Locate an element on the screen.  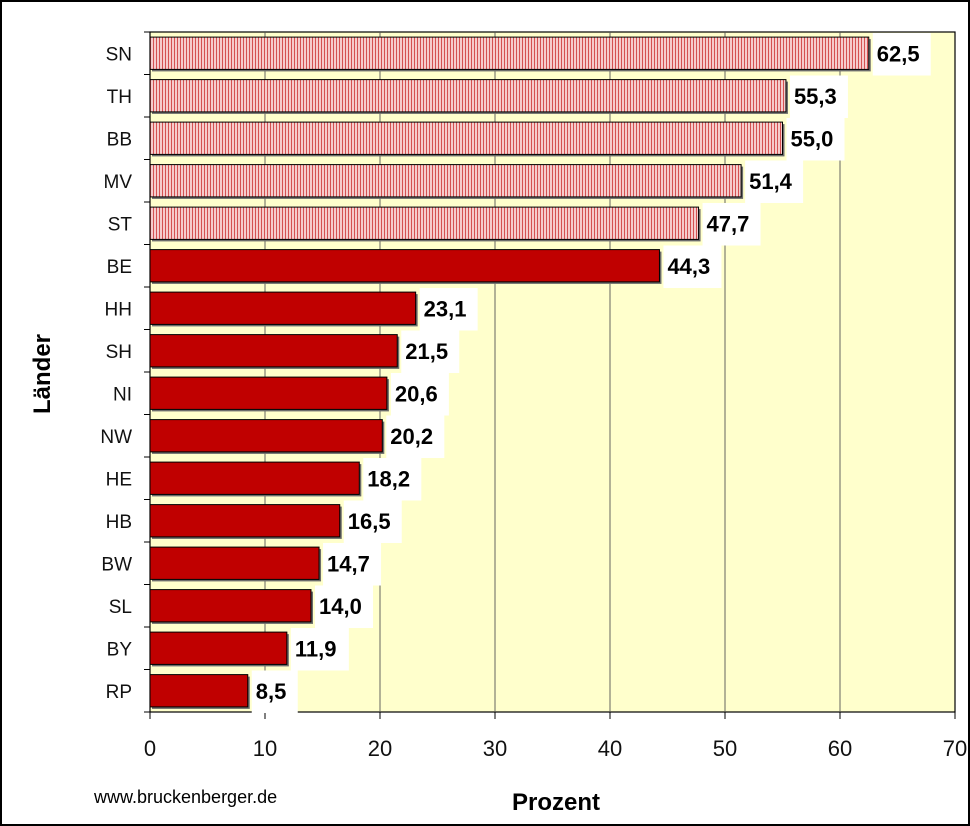
x-tick-label: 60 is located at coordinates (840, 748).